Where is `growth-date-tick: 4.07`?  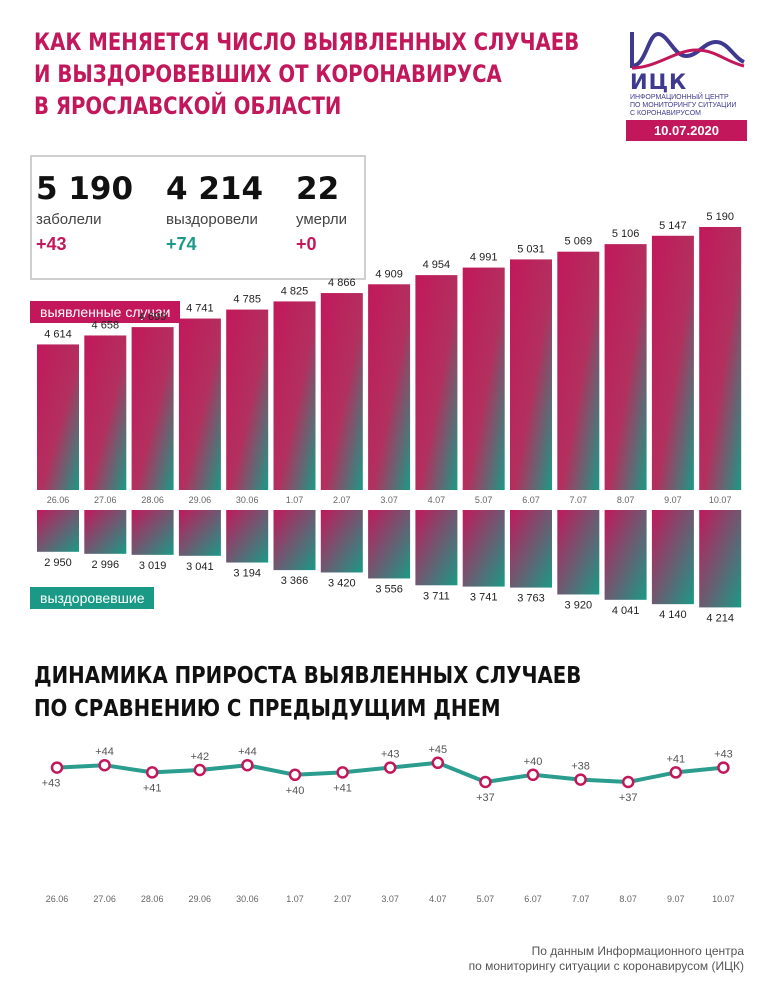
growth-date-tick: 4.07 is located at coordinates (438, 899).